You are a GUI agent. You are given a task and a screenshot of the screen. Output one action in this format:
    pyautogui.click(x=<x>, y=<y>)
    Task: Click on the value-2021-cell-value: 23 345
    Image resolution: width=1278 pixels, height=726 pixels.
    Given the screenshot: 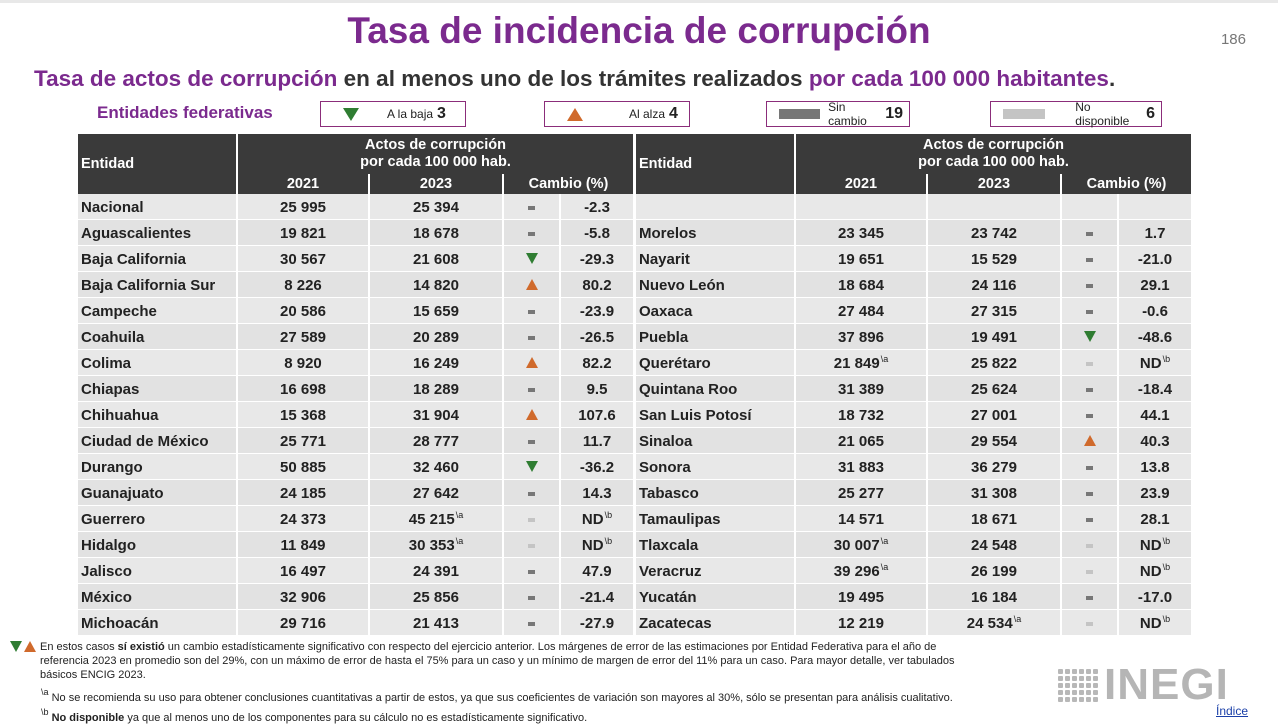 What is the action you would take?
    pyautogui.click(x=861, y=233)
    